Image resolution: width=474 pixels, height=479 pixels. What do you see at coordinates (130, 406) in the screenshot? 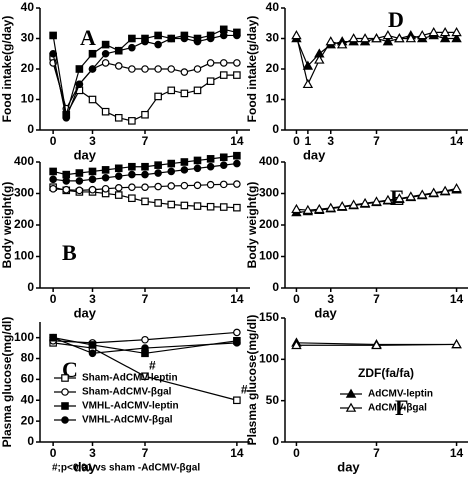
I see `legend-label: VMHL-AdCMV-leptin` at bounding box center [130, 406].